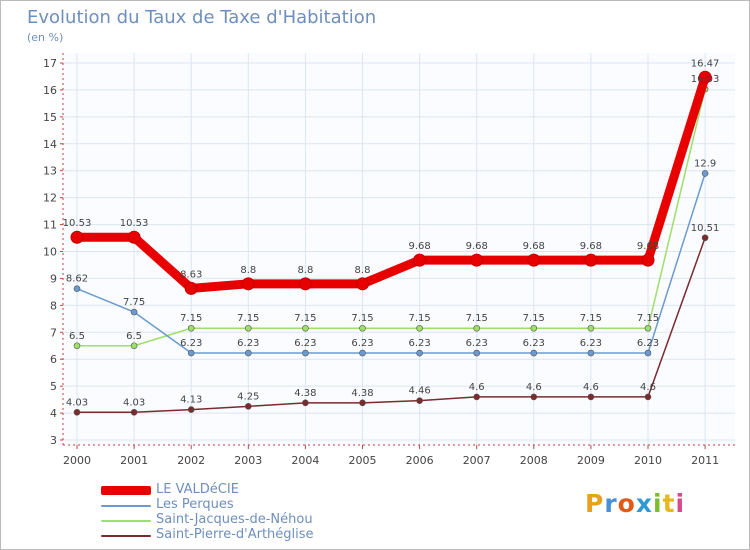  What do you see at coordinates (197, 489) in the screenshot?
I see `legend-label: LE VALDéCIE` at bounding box center [197, 489].